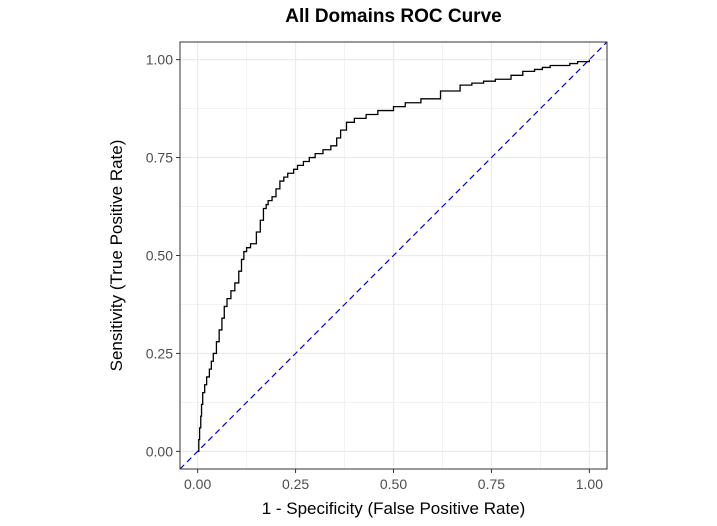 The image size is (717, 526). Describe the element at coordinates (159, 353) in the screenshot. I see `y-tick-label: 0.25` at that location.